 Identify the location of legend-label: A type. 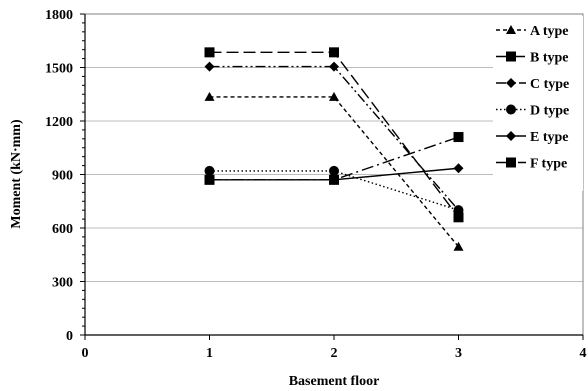
(549, 31).